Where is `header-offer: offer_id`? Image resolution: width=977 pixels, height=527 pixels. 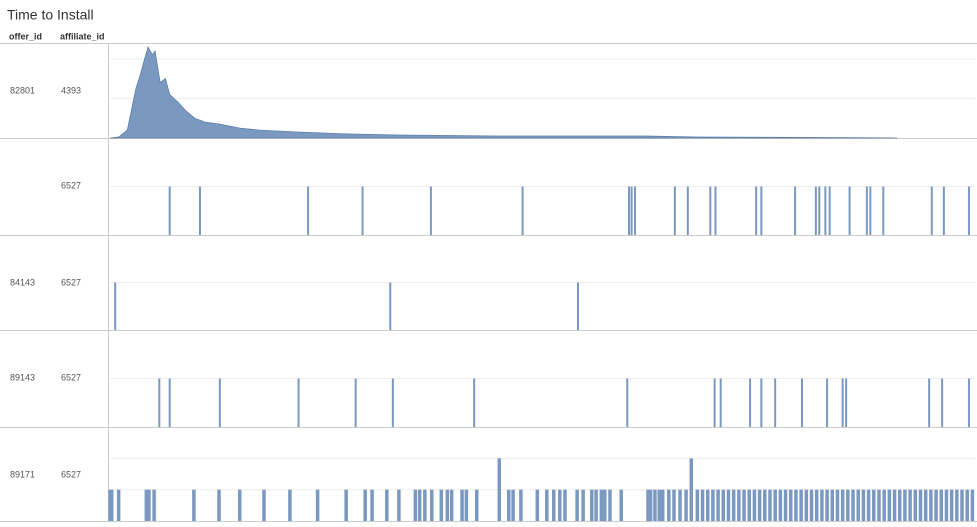
header-offer: offer_id is located at coordinates (25, 36).